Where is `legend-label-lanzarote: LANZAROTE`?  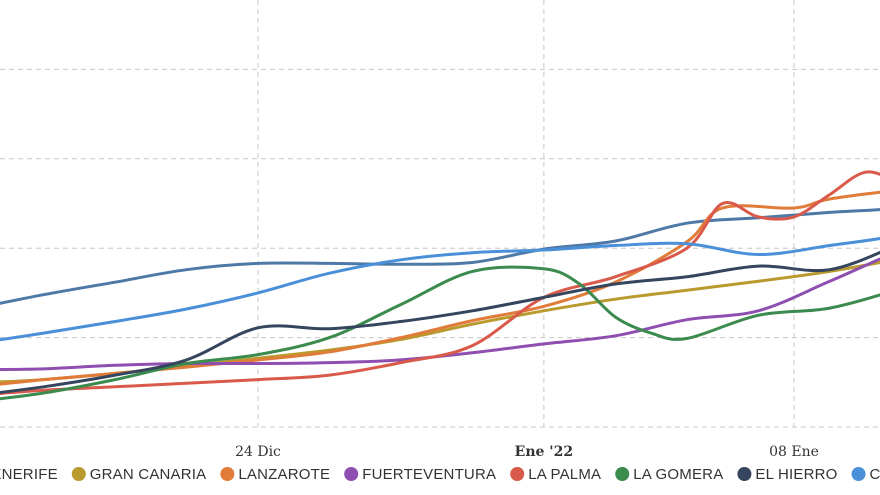 legend-label-lanzarote: LANZAROTE is located at coordinates (284, 474).